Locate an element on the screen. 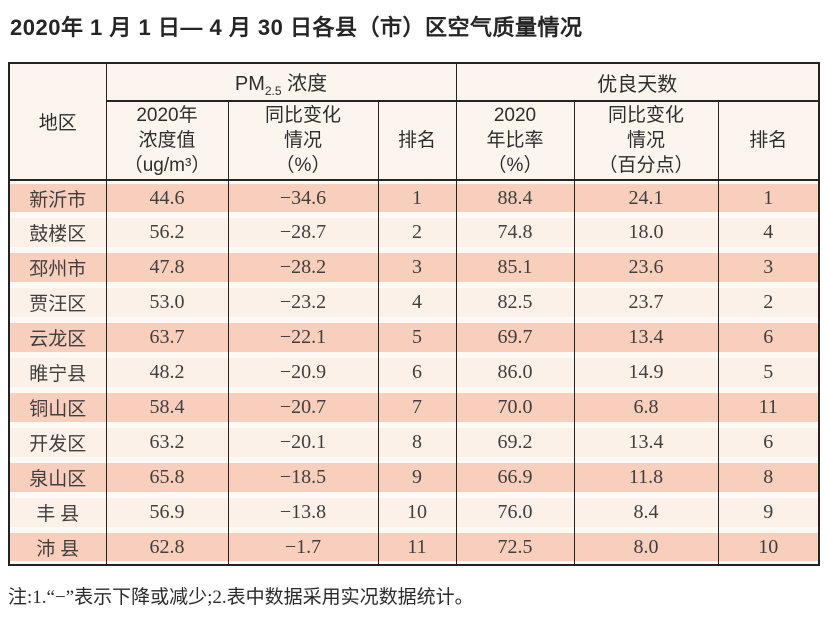 This screenshot has width=825, height=620. pm-value-cell: 56.2 is located at coordinates (167, 233).